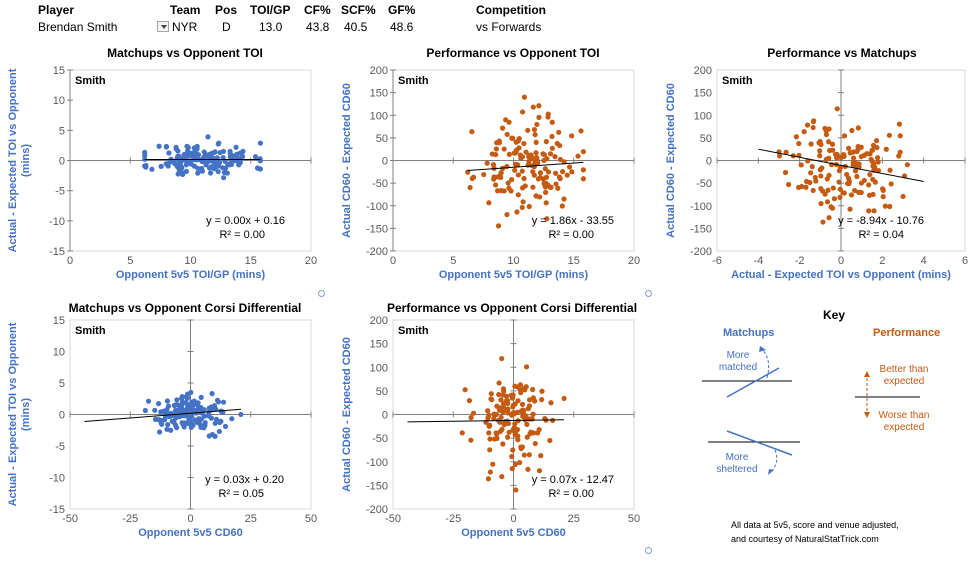  Describe the element at coordinates (318, 27) in the screenshot. I see `header-cf-value: 43.8` at that location.